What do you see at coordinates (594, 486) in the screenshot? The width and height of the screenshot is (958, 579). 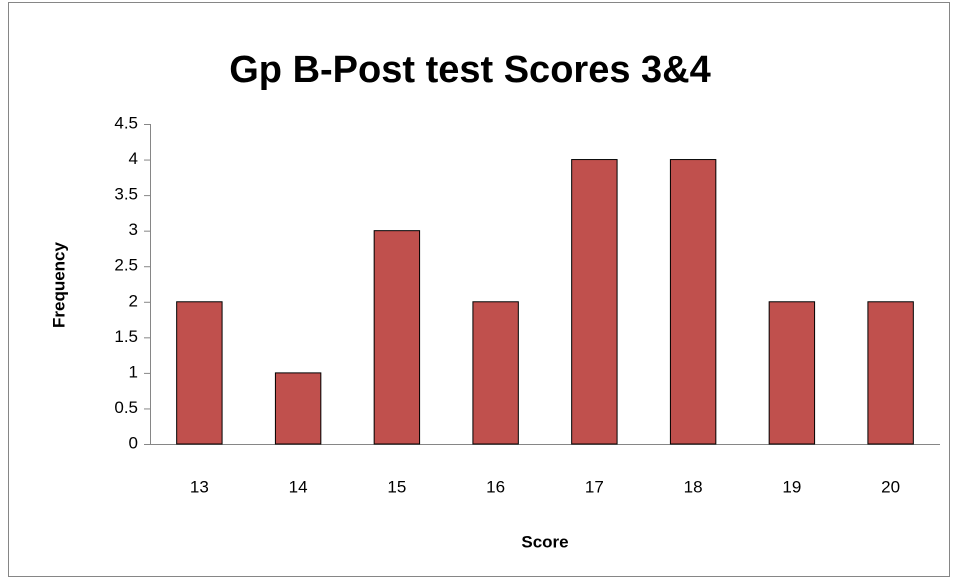 I see `x-tick-label: 17` at bounding box center [594, 486].